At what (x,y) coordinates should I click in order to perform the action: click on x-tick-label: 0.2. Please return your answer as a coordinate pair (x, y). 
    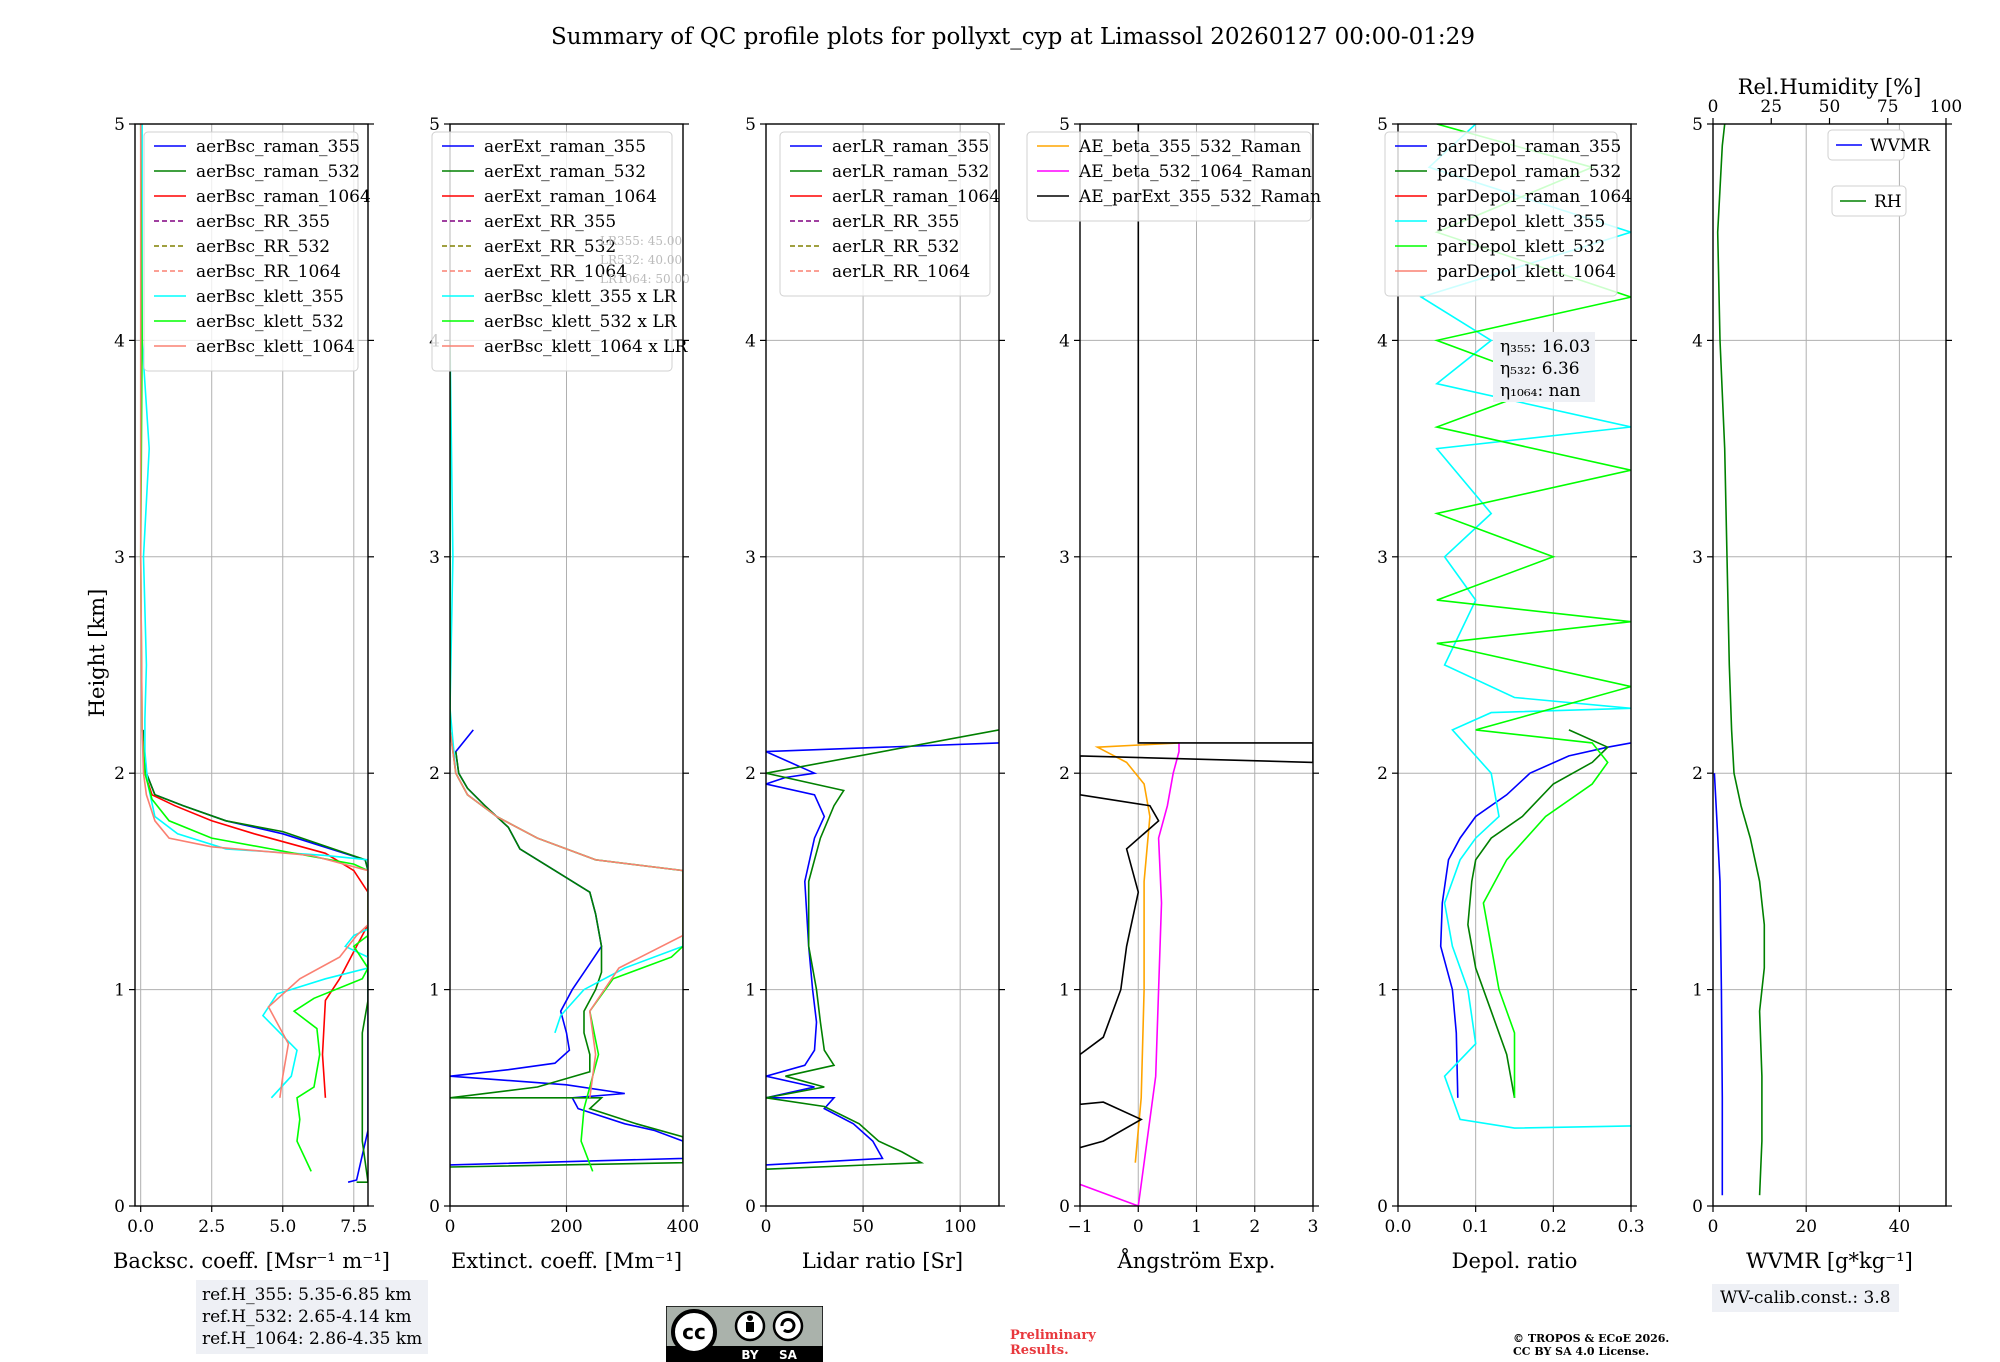
    Looking at the image, I should click on (1553, 1227).